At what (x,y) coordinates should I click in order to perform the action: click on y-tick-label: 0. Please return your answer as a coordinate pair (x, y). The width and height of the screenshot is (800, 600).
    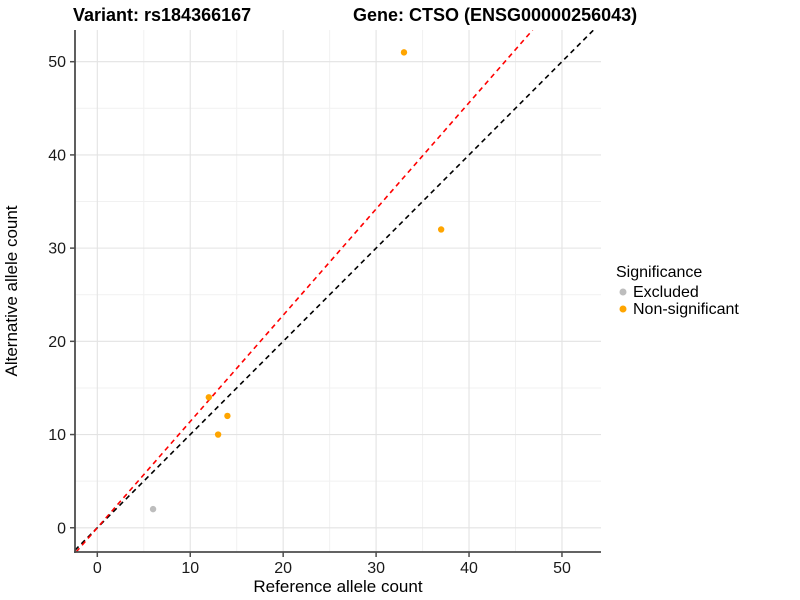
    Looking at the image, I should click on (61, 528).